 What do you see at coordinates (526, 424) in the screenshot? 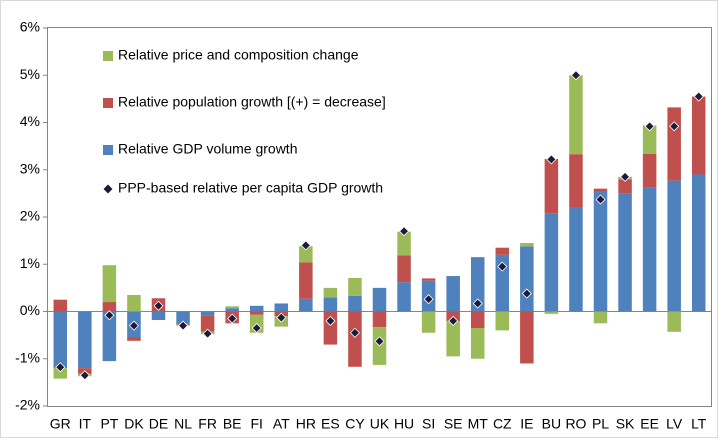
I see `x-tick-label: IE` at bounding box center [526, 424].